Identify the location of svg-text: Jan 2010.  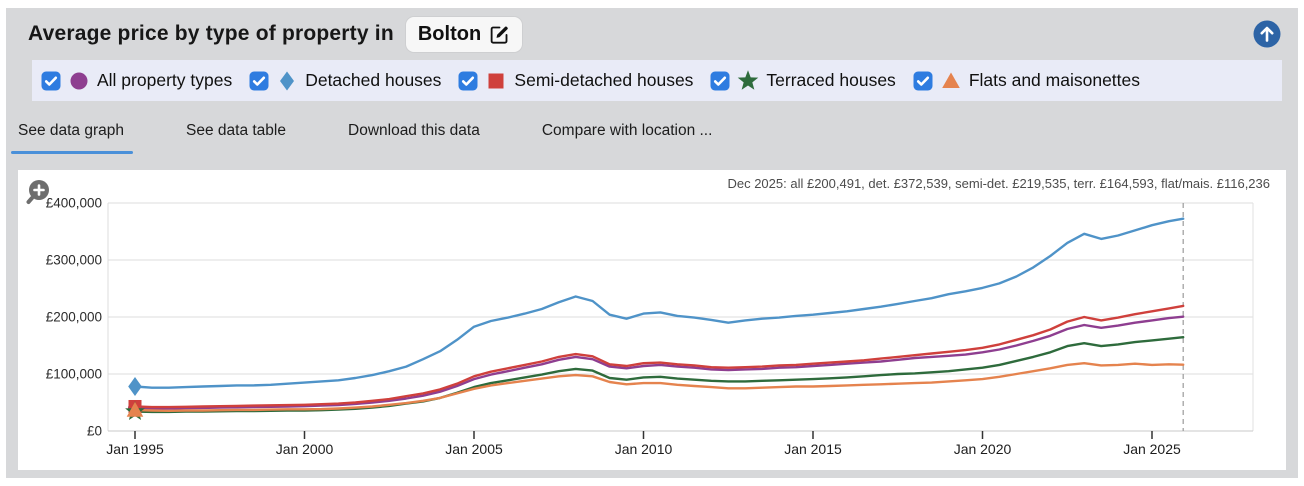
(644, 449).